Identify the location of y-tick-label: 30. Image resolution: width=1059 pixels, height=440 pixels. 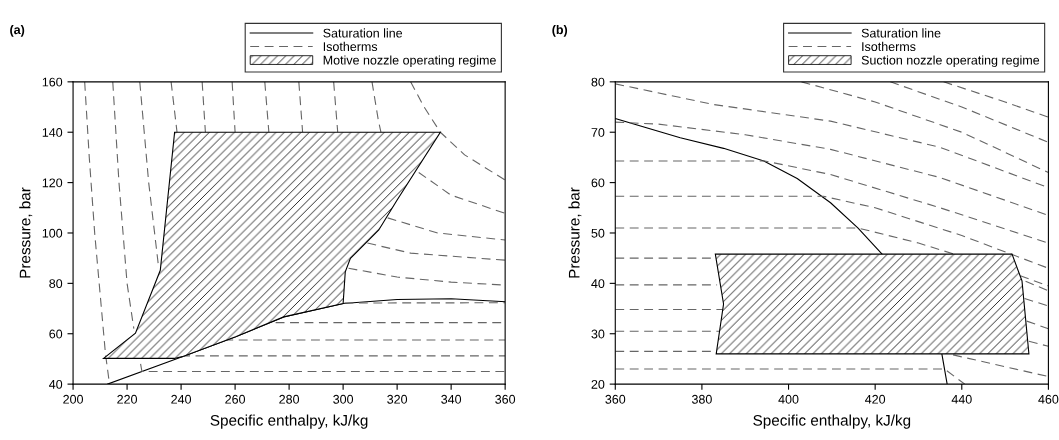
(598, 334).